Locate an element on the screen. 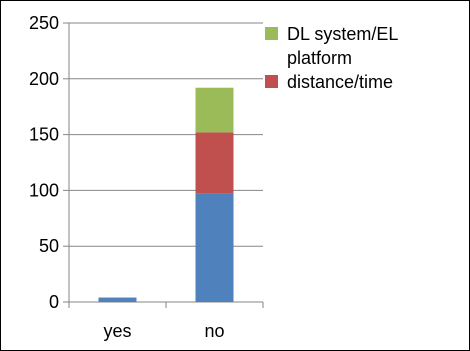 Image resolution: width=470 pixels, height=351 pixels. legend-label: distance/time is located at coordinates (340, 82).